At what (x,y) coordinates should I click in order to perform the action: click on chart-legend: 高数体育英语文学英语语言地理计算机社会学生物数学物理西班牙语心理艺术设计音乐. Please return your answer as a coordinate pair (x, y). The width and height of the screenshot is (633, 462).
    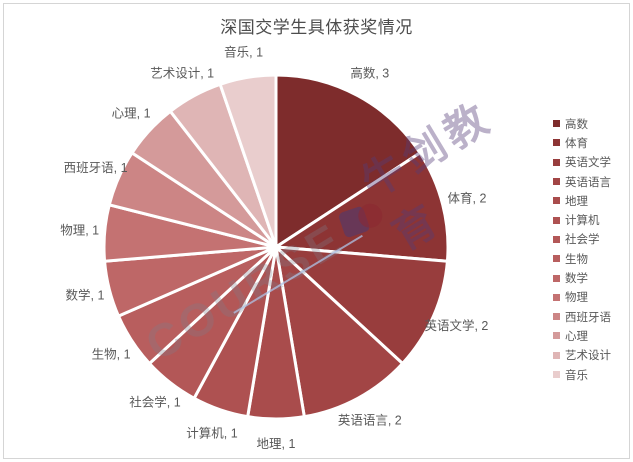
    Looking at the image, I should click on (582, 249).